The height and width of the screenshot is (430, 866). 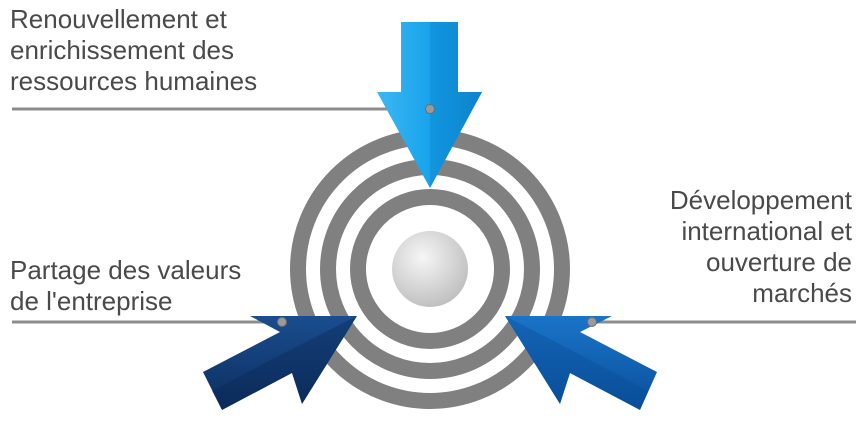 What do you see at coordinates (592, 322) in the screenshot?
I see `connector-dot-right` at bounding box center [592, 322].